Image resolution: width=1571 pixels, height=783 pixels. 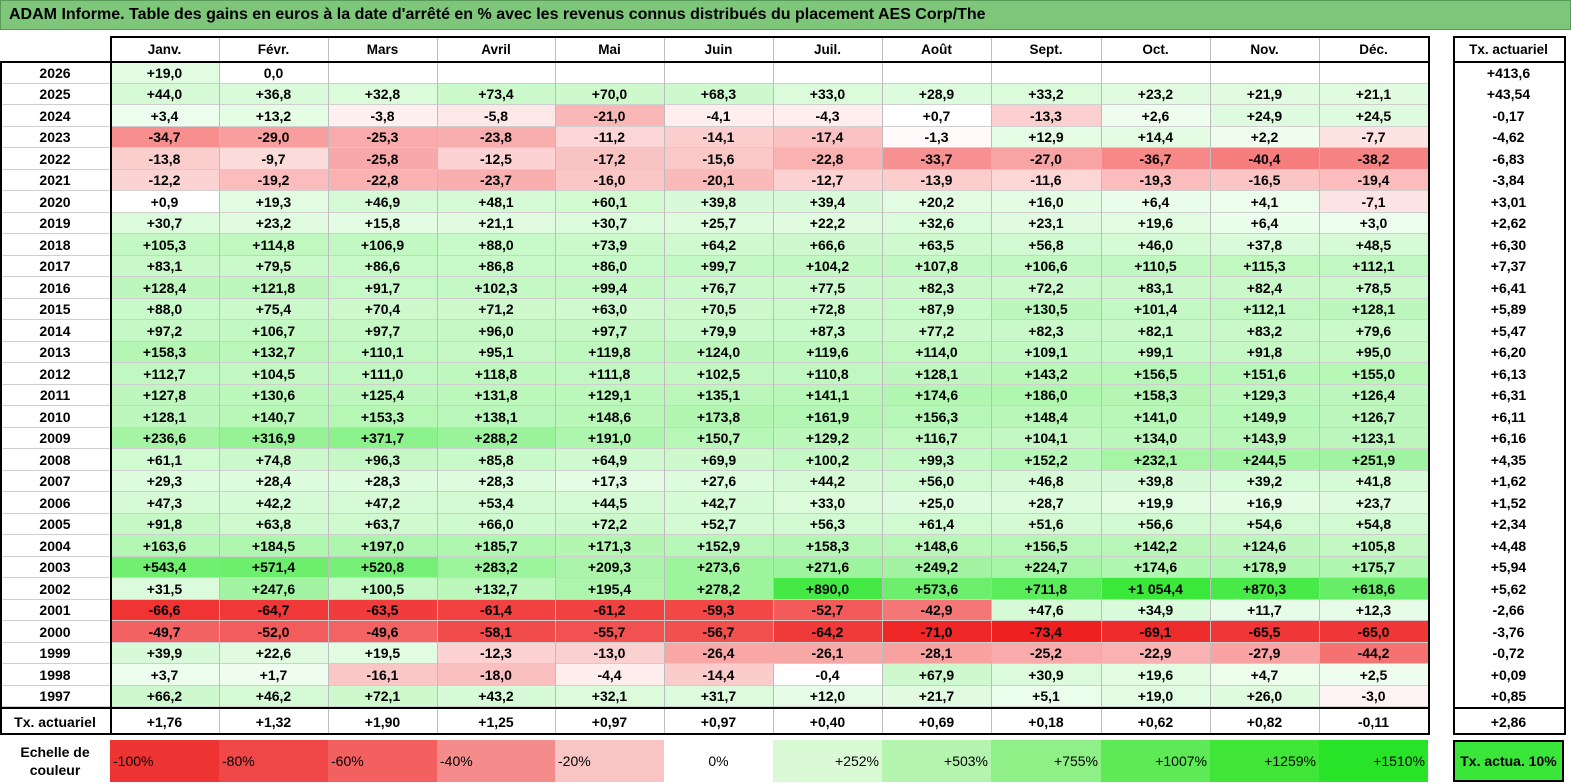 I want to click on year-label: 2008, so click(x=55, y=459).